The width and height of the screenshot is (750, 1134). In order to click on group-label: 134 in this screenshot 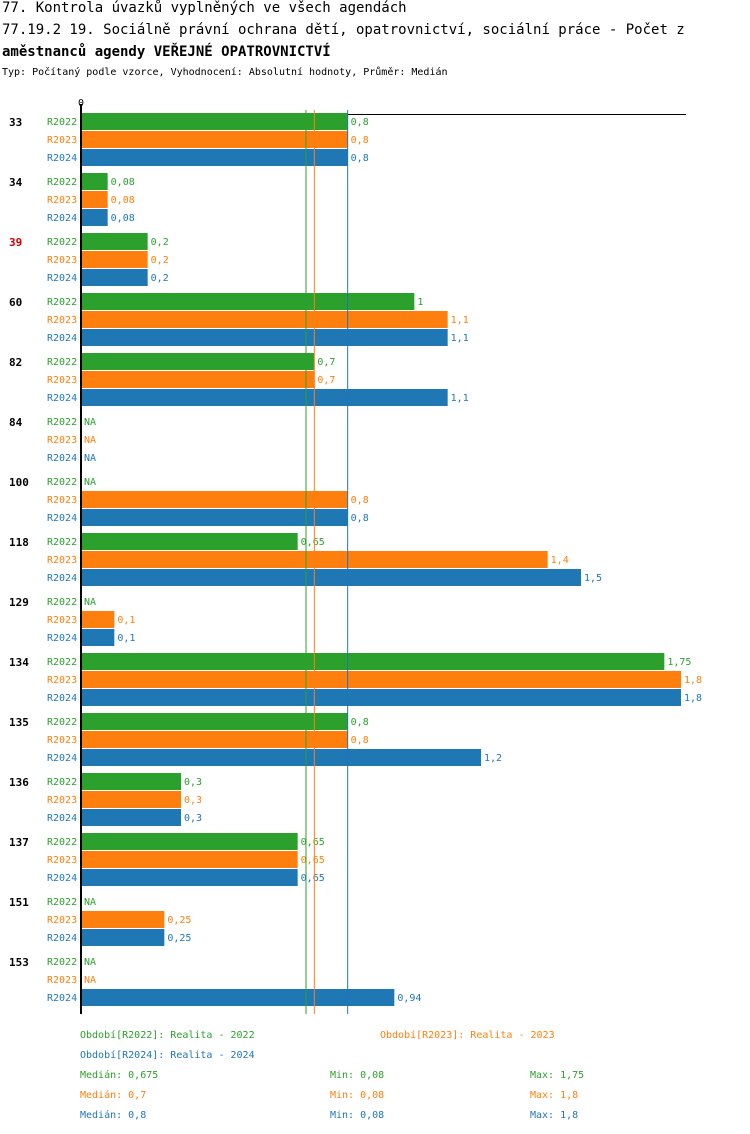, I will do `click(19, 662)`.